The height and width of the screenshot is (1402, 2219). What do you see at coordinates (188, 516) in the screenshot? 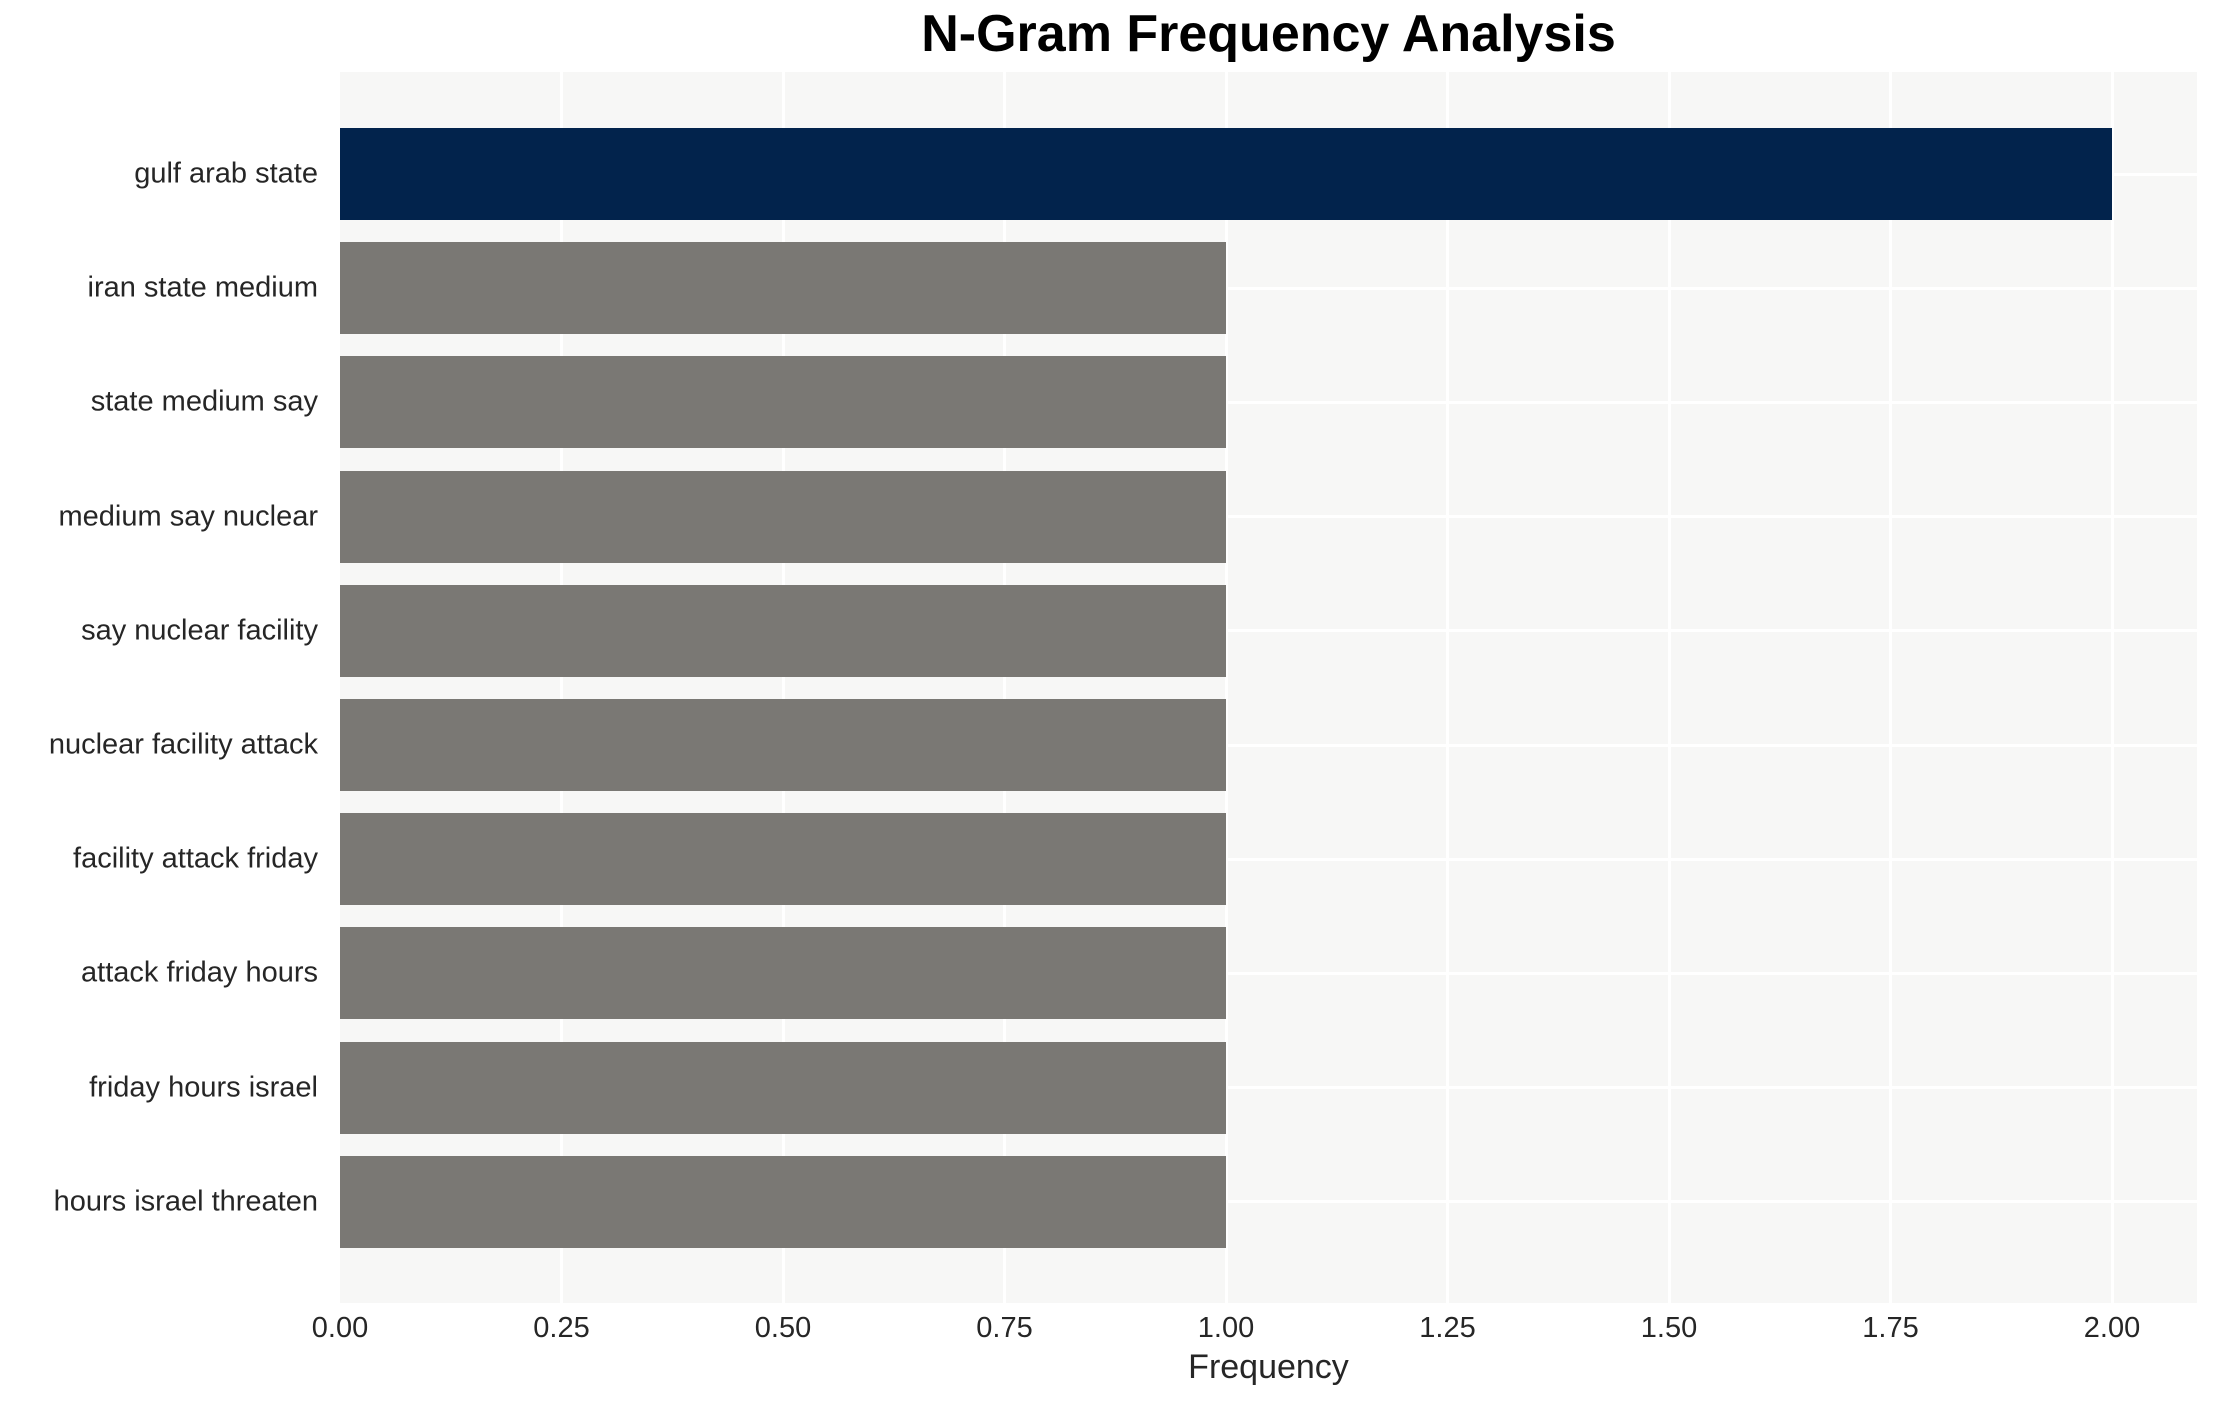
I see `y-tick-label: medium say nuclear` at bounding box center [188, 516].